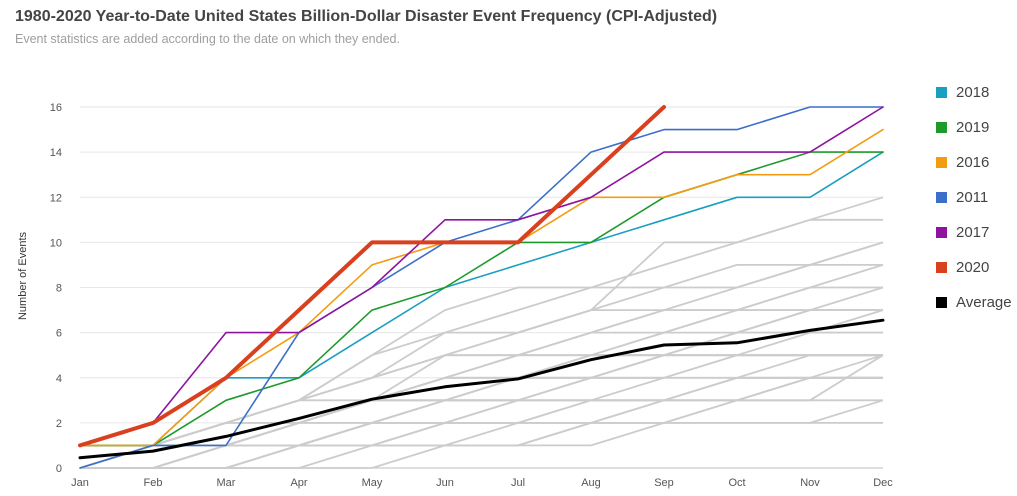 The width and height of the screenshot is (1017, 496). I want to click on legend-label: 2016, so click(973, 162).